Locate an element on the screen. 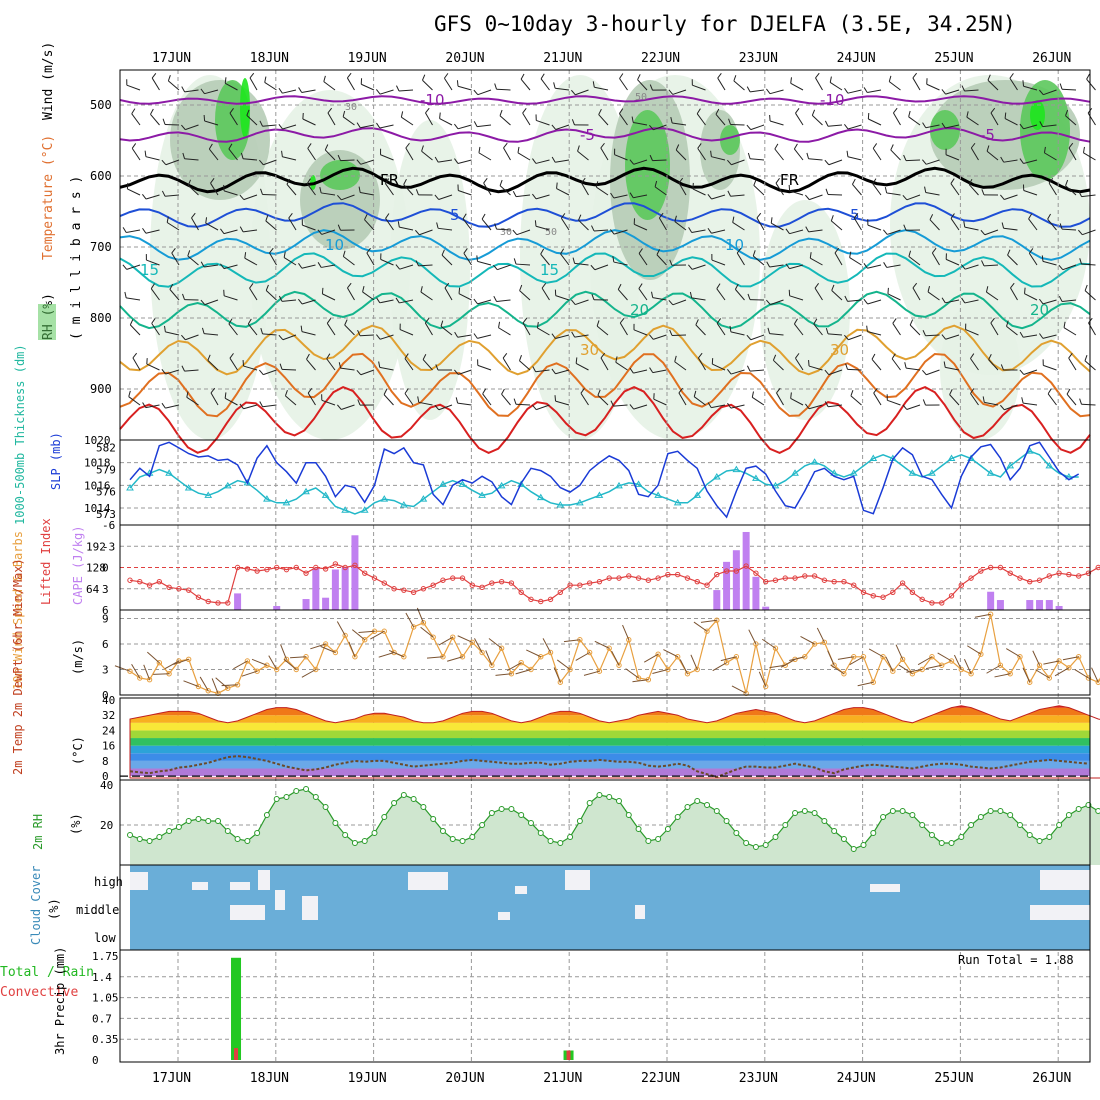 The width and height of the screenshot is (1100, 1100). contour-label: 20 is located at coordinates (639, 310).